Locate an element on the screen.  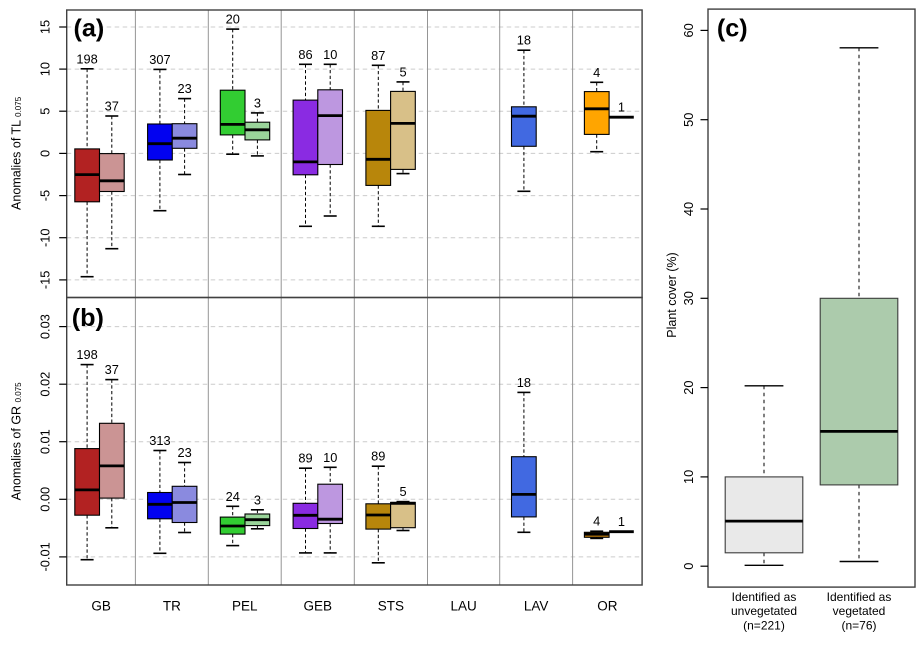
svg-text: 0.02 is located at coordinates (44, 384).